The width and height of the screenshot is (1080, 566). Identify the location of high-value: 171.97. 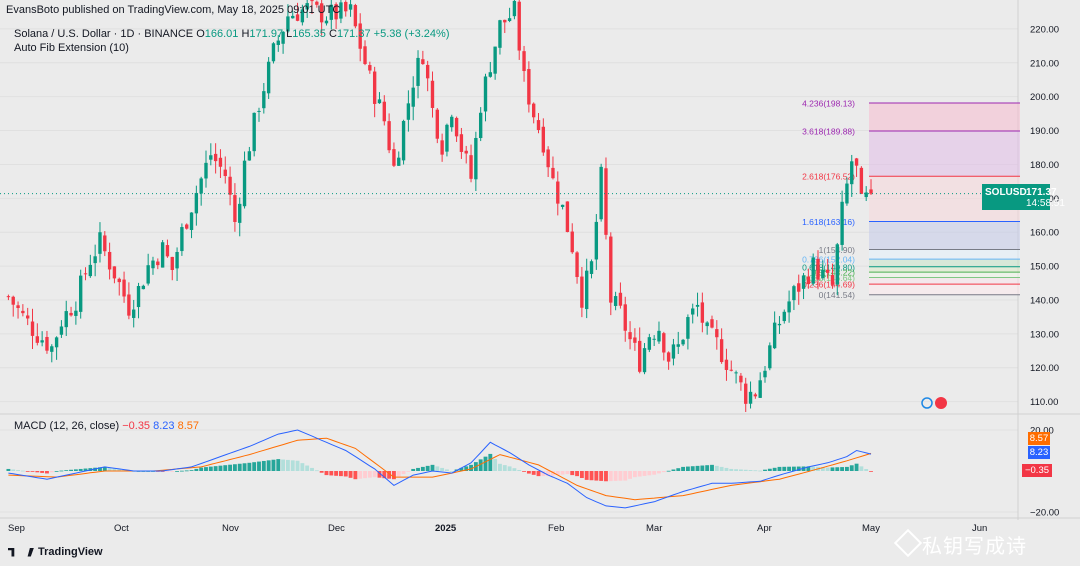
(266, 34).